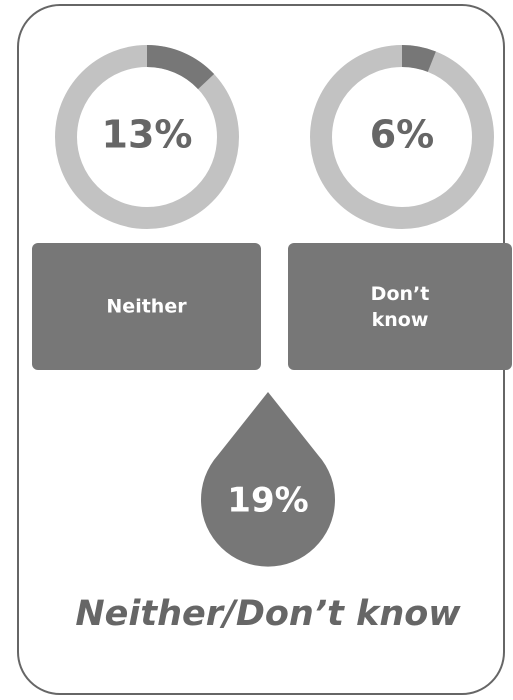 The image size is (513, 700). I want to click on category-label-line: know, so click(400, 320).